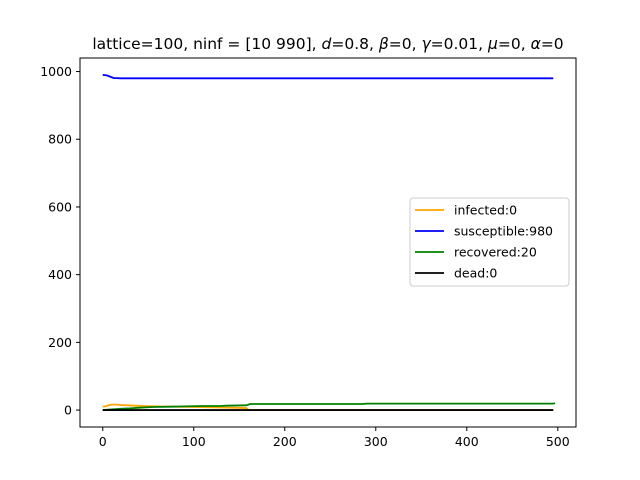 This screenshot has height=480, width=640. I want to click on legend-label: recovered:20, so click(495, 252).